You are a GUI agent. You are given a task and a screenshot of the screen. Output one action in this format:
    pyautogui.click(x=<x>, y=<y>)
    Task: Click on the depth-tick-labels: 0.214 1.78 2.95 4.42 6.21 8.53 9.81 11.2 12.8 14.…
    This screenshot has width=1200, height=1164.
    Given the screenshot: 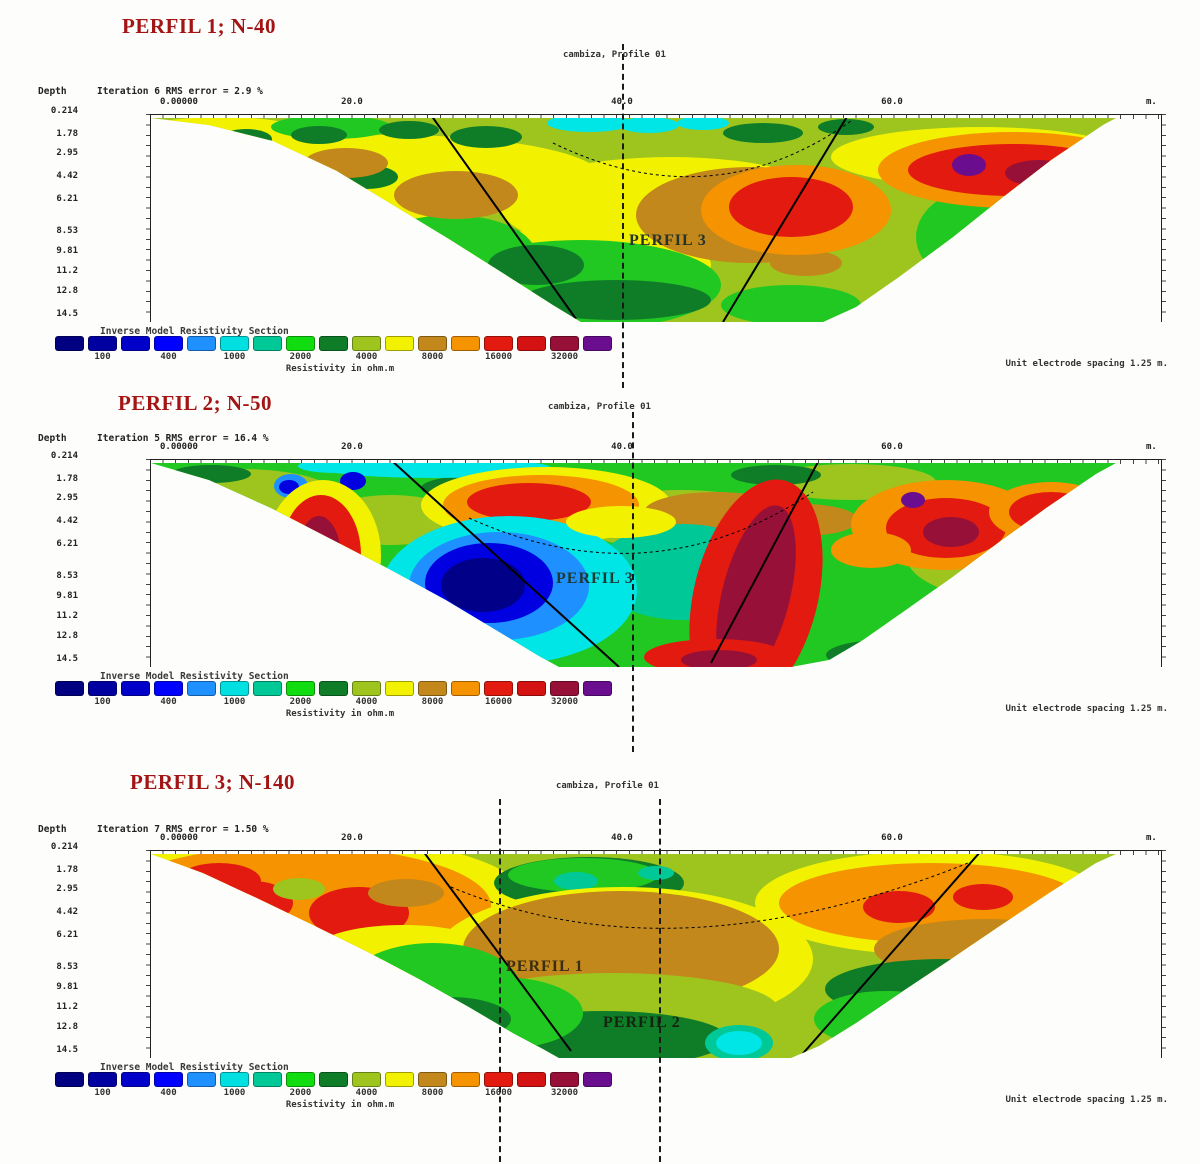 What is the action you would take?
    pyautogui.click(x=49, y=510)
    